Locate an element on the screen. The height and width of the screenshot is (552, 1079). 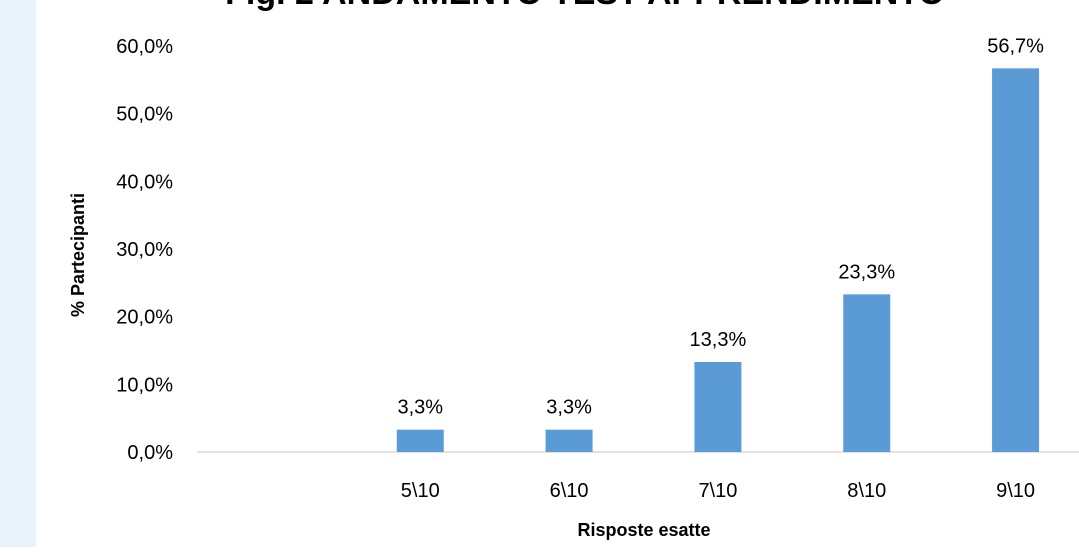
x-tick-label: 8\10 is located at coordinates (866, 491).